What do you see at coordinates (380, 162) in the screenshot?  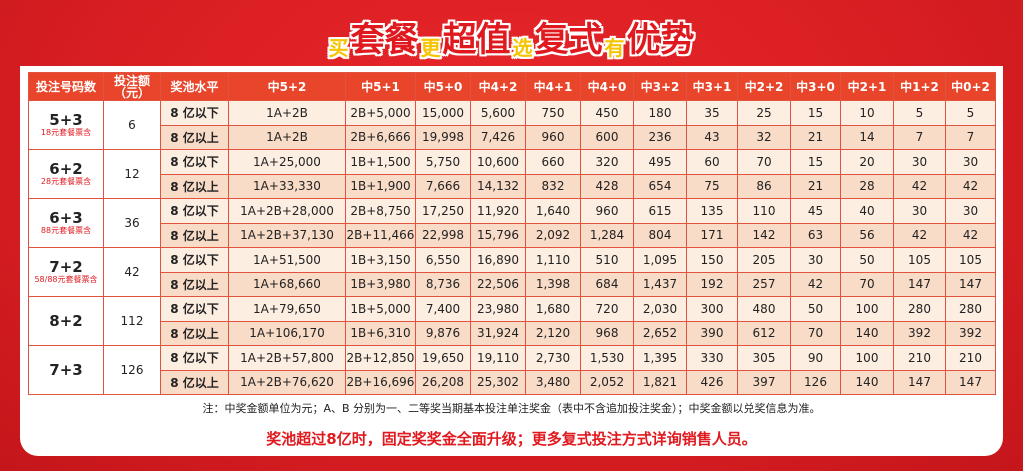 I see `prize-cell: 1B+1,500` at bounding box center [380, 162].